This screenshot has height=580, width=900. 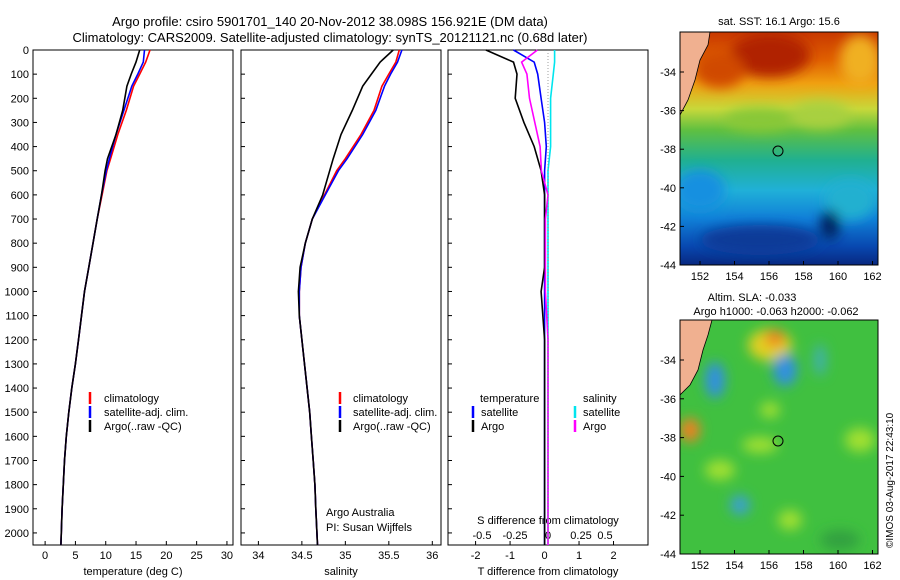 I want to click on x-tick-label: 34, so click(x=258, y=556).